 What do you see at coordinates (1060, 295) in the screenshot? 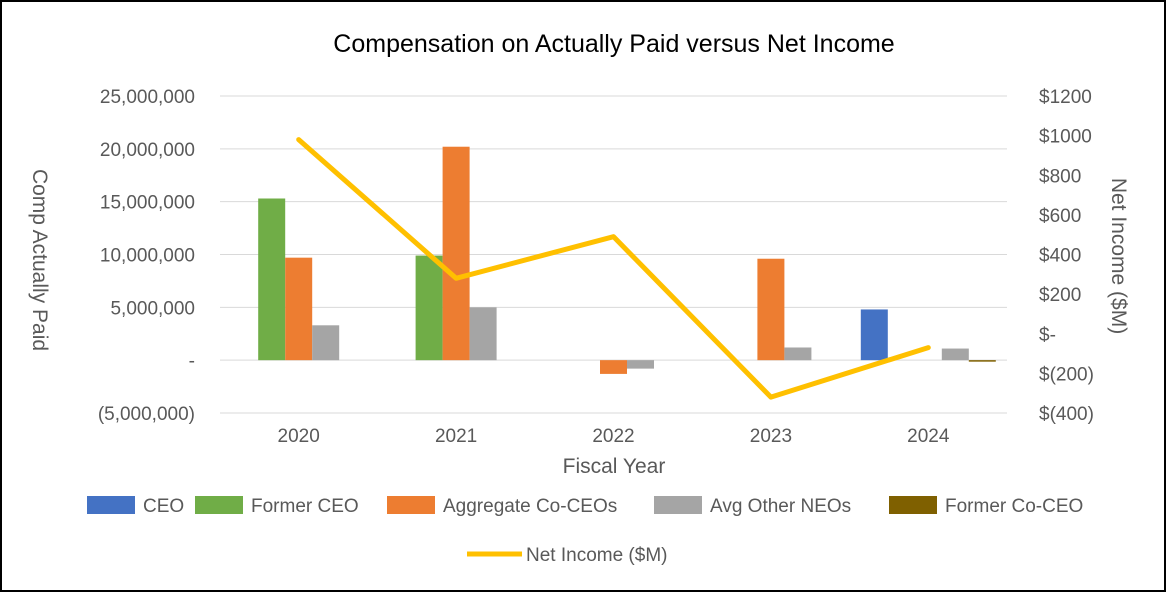
I see `y2-tick-label: $200` at bounding box center [1060, 295].